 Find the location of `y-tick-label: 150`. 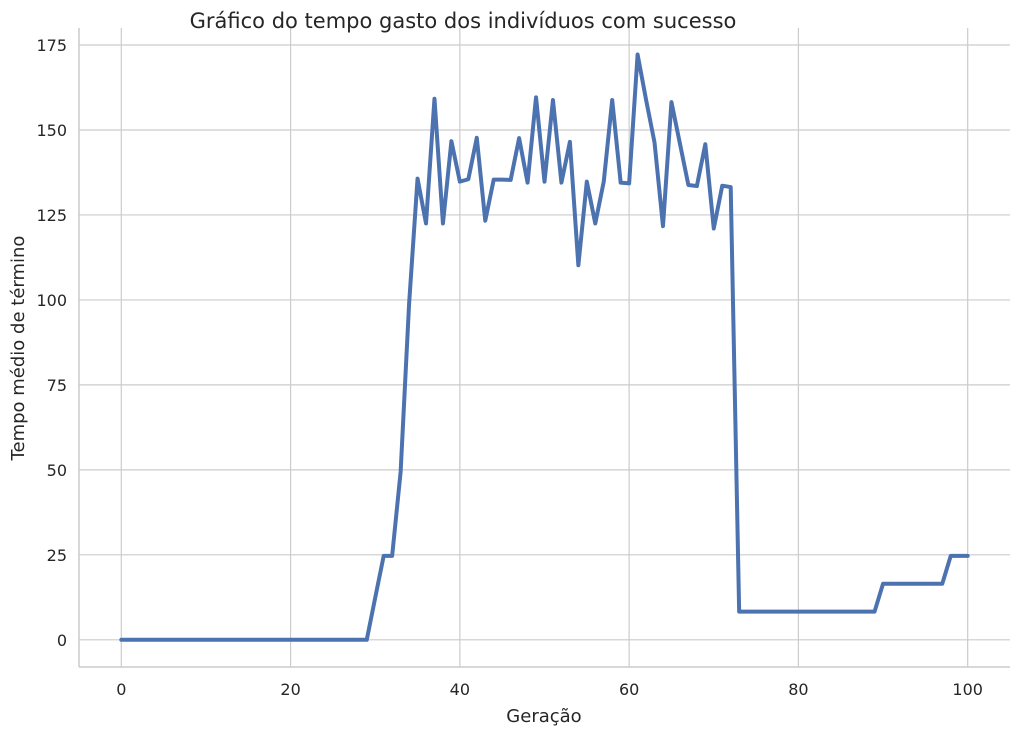

y-tick-label: 150 is located at coordinates (51, 130).